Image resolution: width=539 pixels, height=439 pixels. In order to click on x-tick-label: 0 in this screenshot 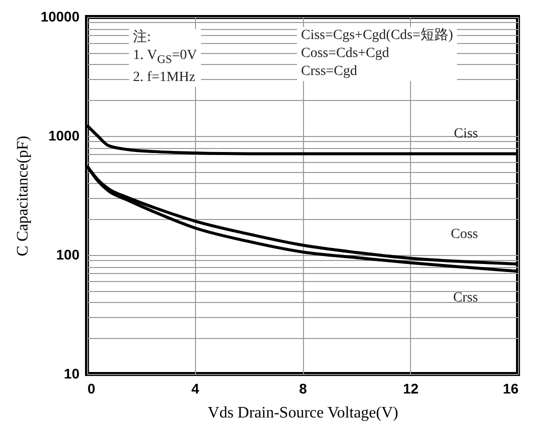, I will do `click(92, 388)`.